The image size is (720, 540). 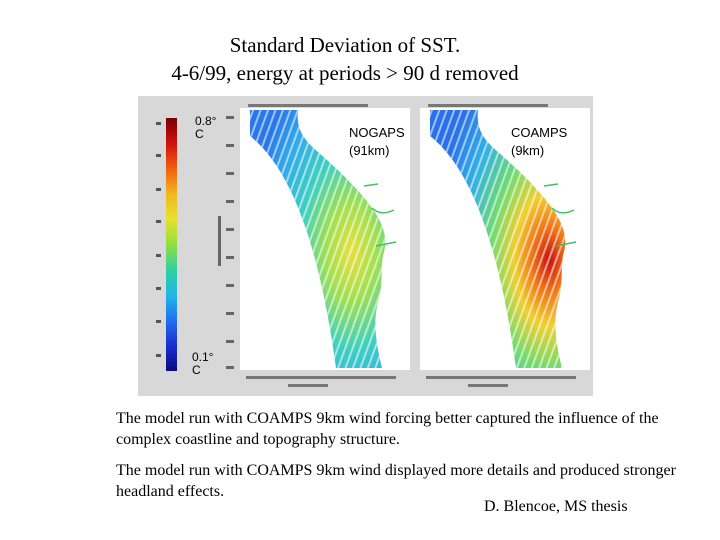 What do you see at coordinates (556, 506) in the screenshot?
I see `source-credit: D. Blencoe, MS thesis` at bounding box center [556, 506].